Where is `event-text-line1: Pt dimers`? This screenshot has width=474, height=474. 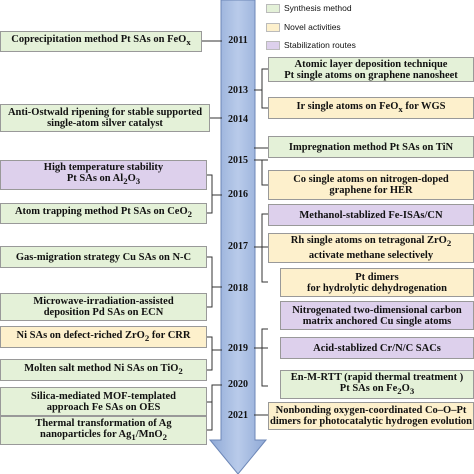 event-text-line1: Pt dimers is located at coordinates (377, 277).